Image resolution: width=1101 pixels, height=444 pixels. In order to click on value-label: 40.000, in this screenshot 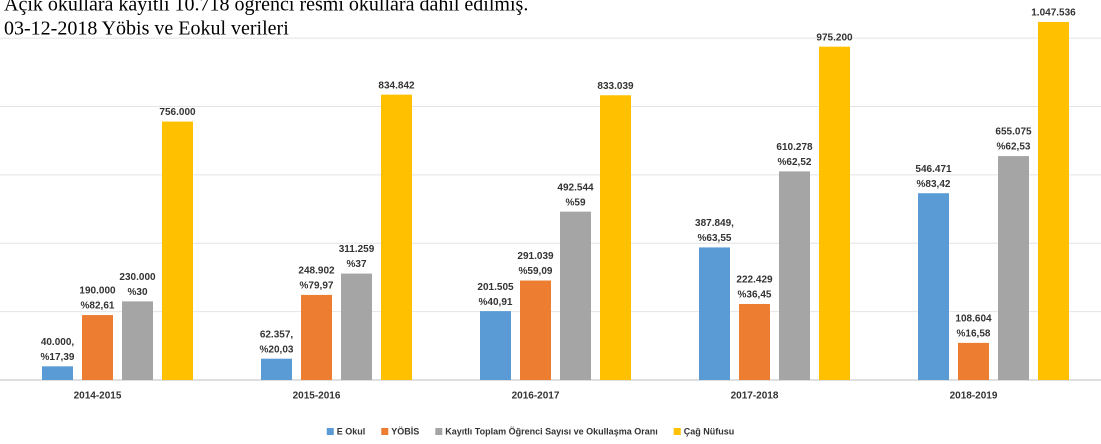, I will do `click(58, 342)`.